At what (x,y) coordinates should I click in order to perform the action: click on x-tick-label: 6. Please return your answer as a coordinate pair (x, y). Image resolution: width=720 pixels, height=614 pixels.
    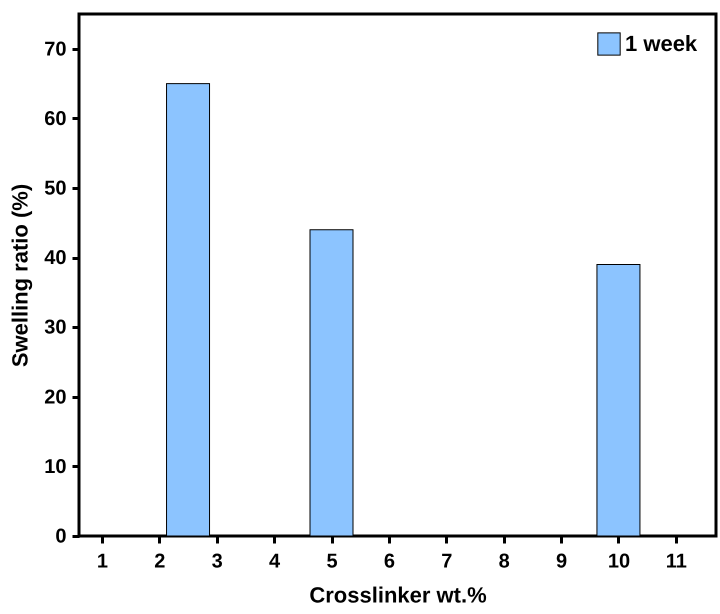
    Looking at the image, I should click on (389, 561).